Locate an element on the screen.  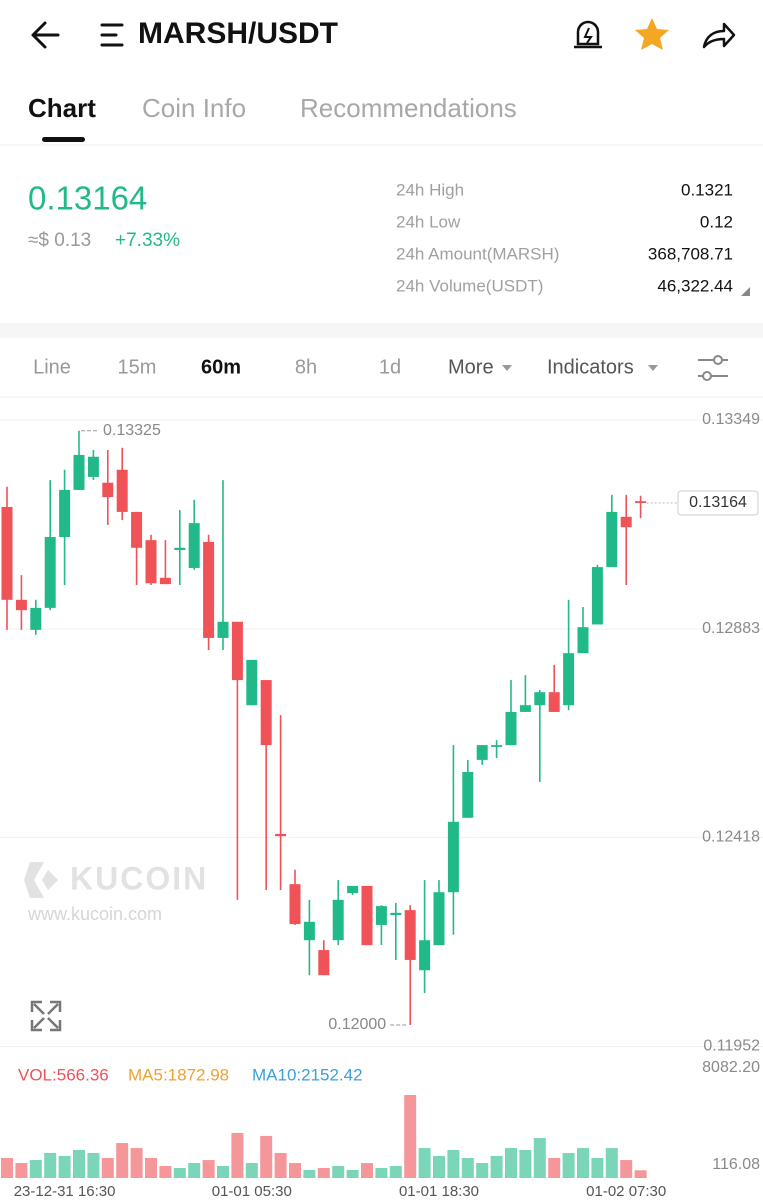
x-tick-label: 01-01 18:30 is located at coordinates (439, 1191).